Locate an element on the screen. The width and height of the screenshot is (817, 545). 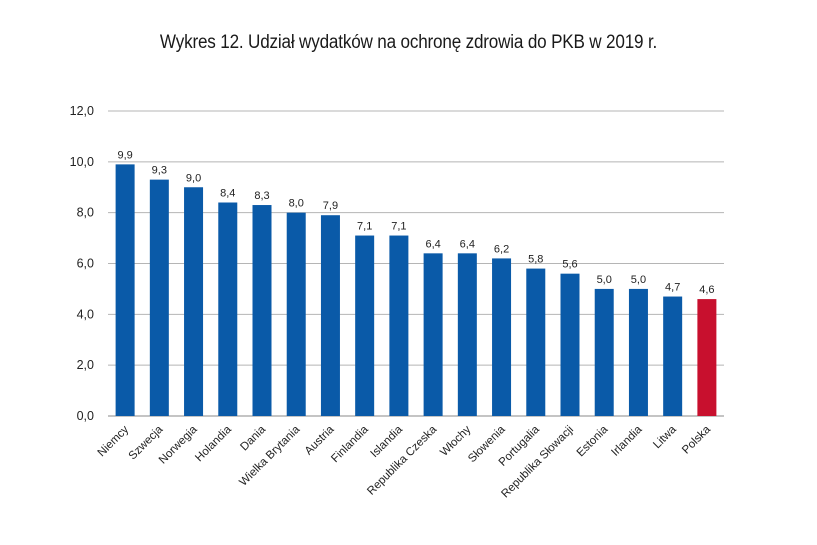
y-tick-label: 8,0 is located at coordinates (85, 213).